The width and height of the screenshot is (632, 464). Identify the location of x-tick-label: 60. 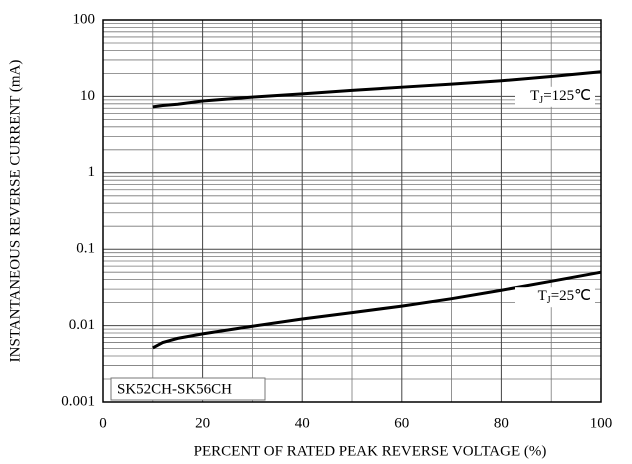
(401, 423).